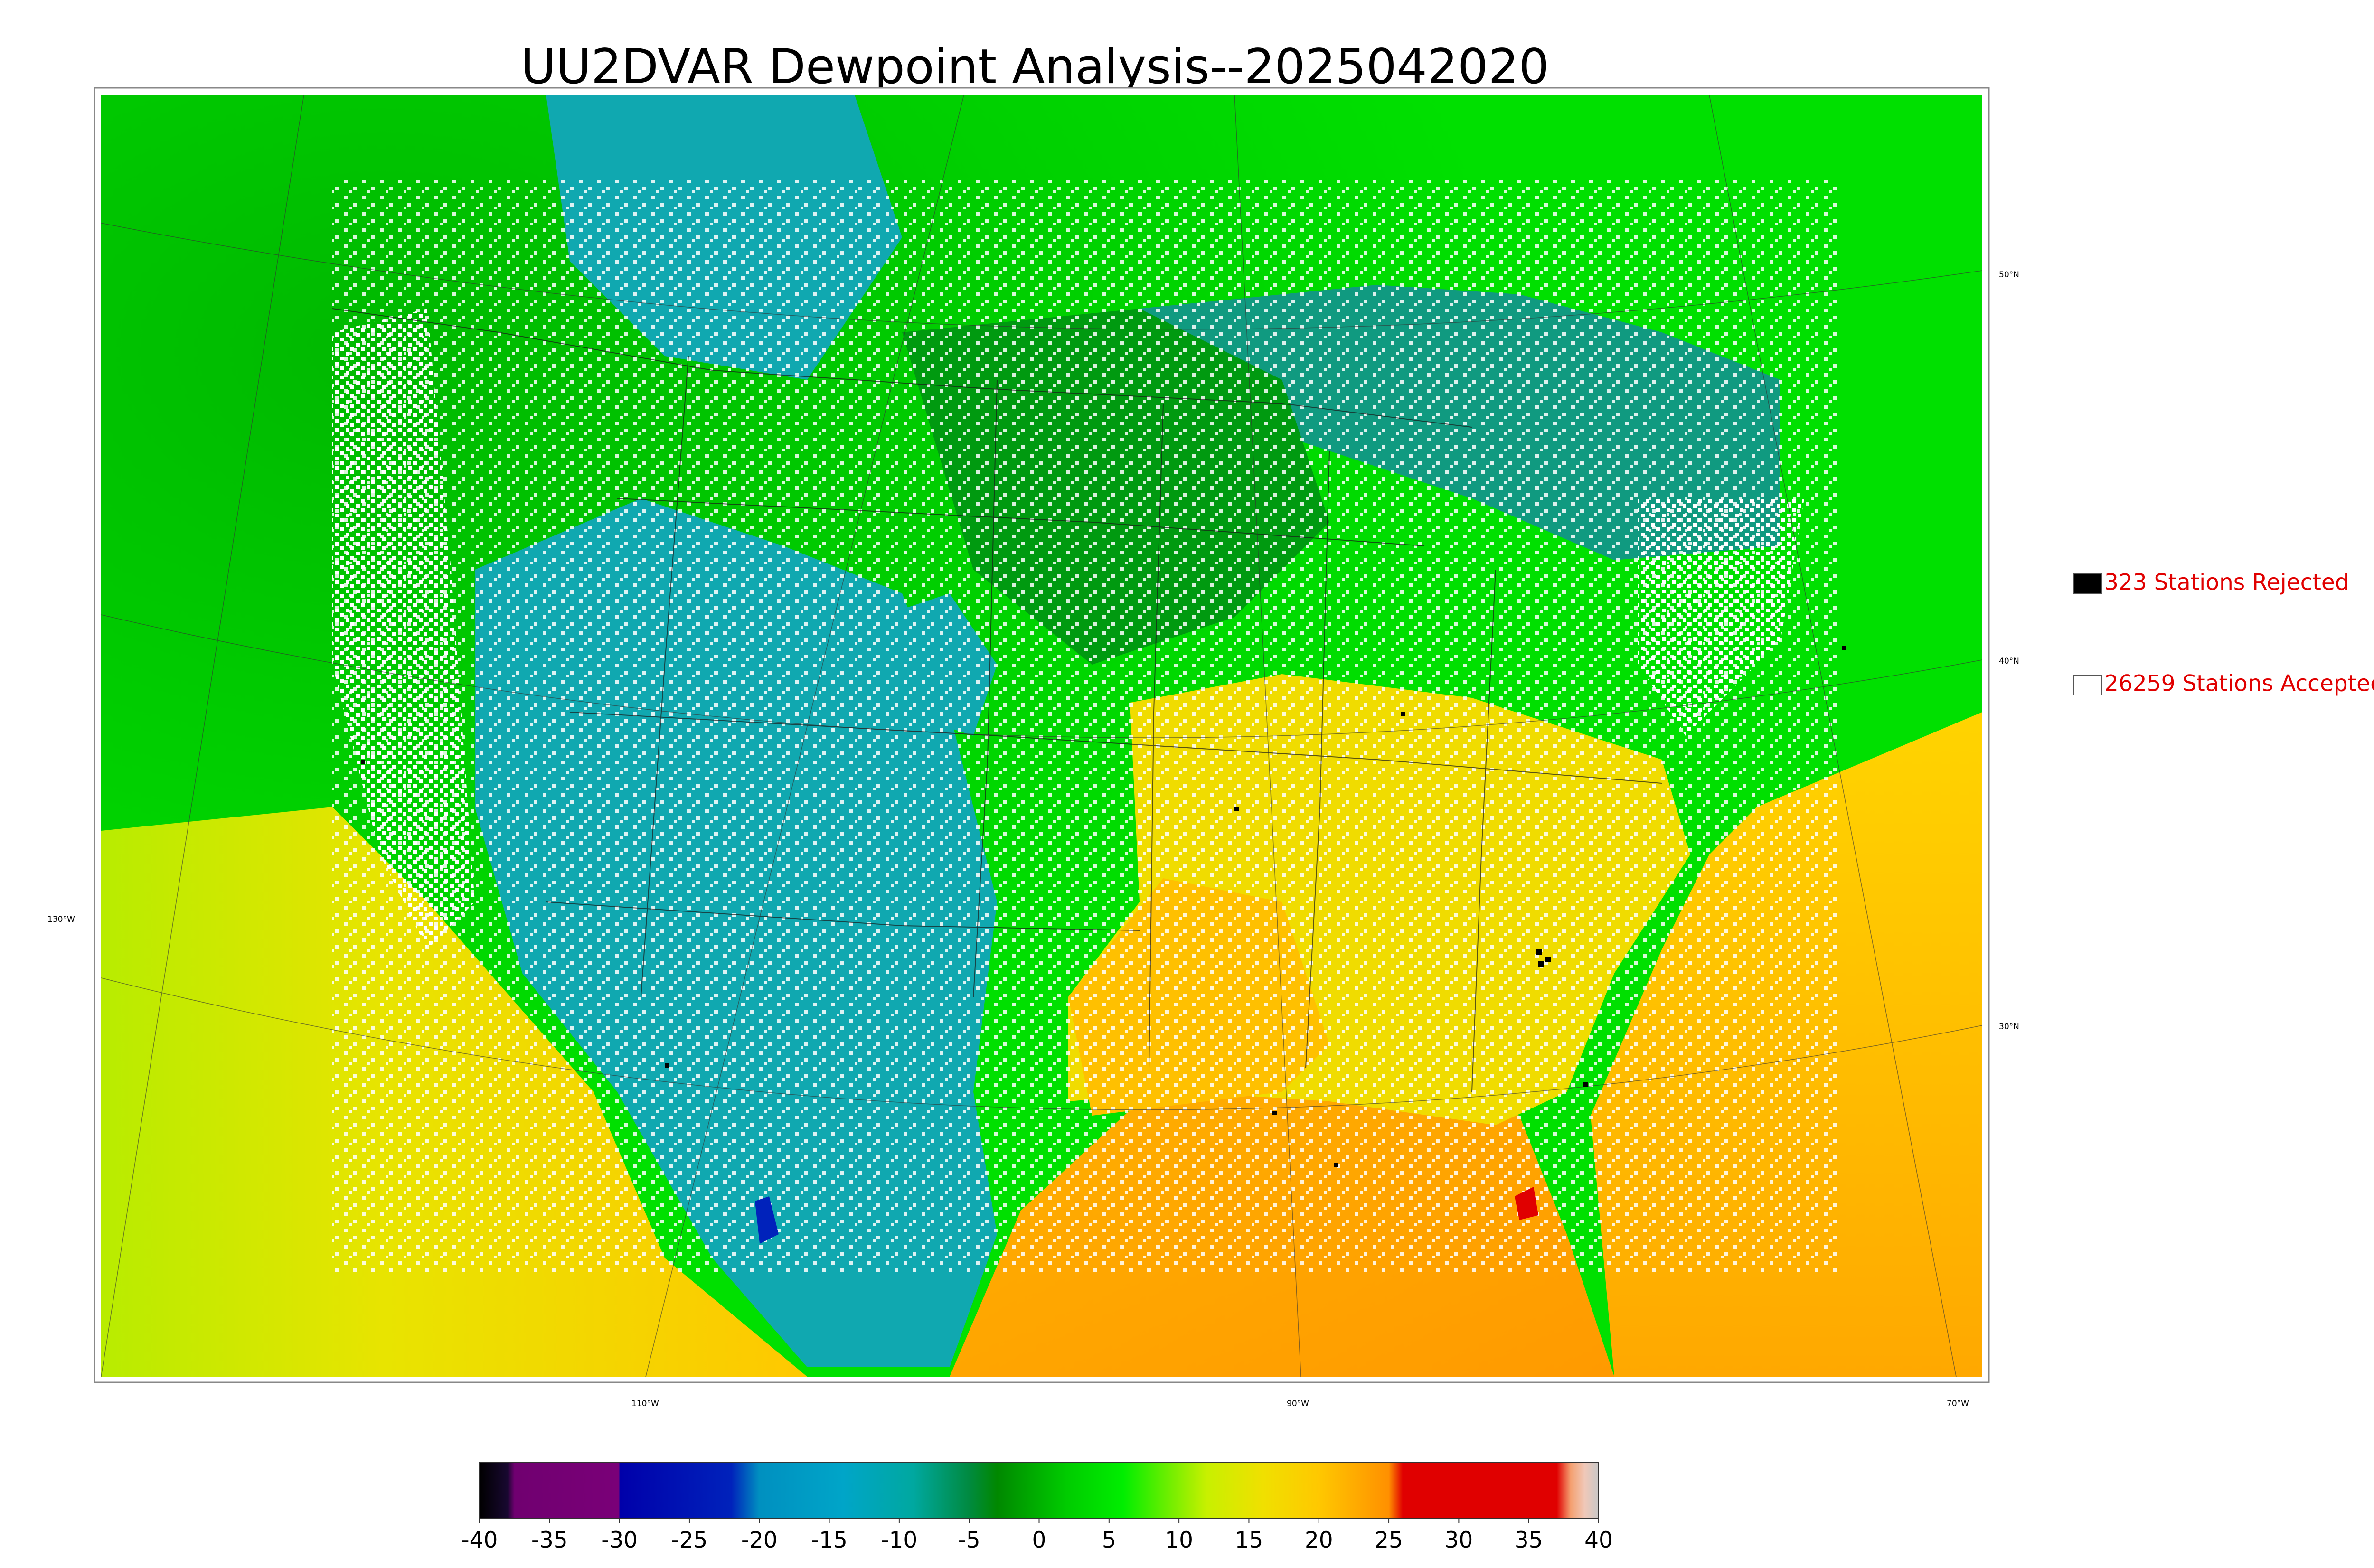 The width and height of the screenshot is (2374, 1568). I want to click on colorbar-tick-label: 5, so click(1109, 1540).